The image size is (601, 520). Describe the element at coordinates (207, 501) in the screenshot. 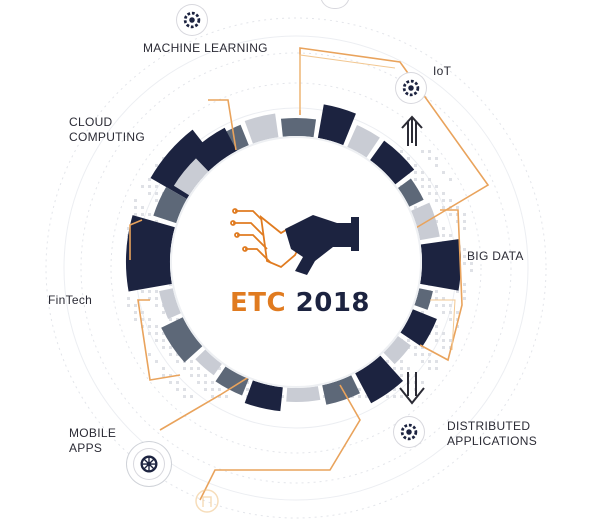

I see `bulb-icon` at that location.